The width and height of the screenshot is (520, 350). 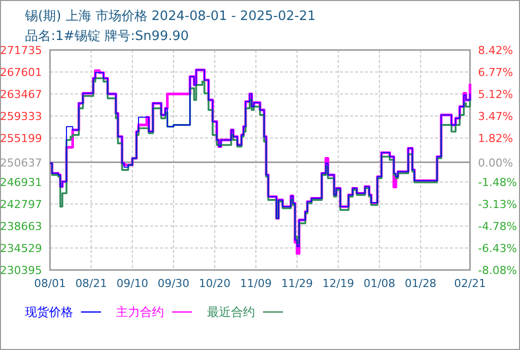 What do you see at coordinates (50, 283) in the screenshot?
I see `x-tick-label: 08/01` at bounding box center [50, 283].